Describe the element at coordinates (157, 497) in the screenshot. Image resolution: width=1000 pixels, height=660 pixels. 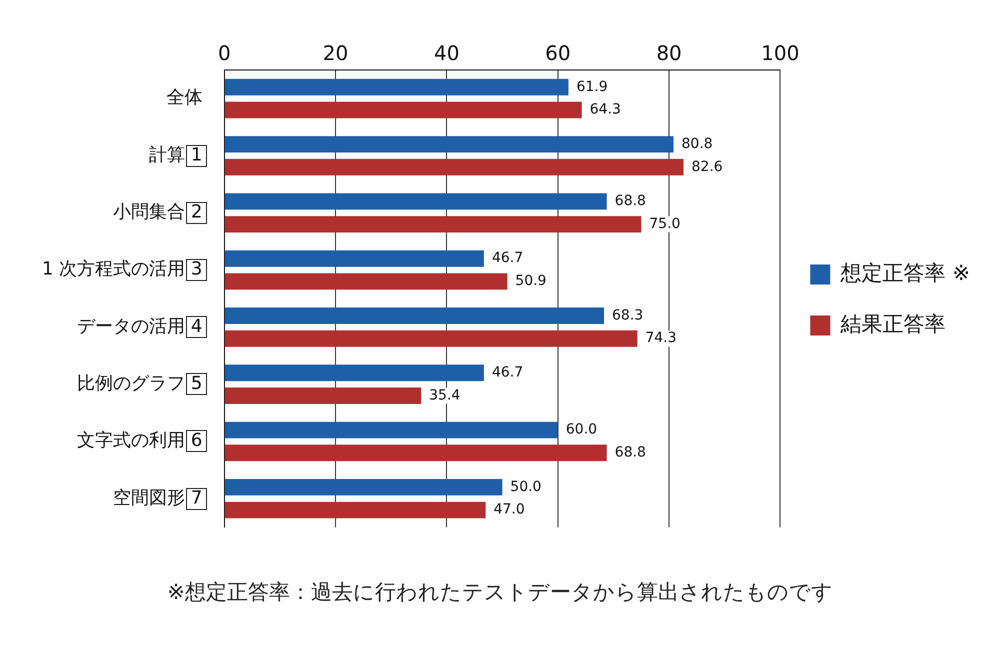
I see `y-tick-label: 空間図形 7` at that location.